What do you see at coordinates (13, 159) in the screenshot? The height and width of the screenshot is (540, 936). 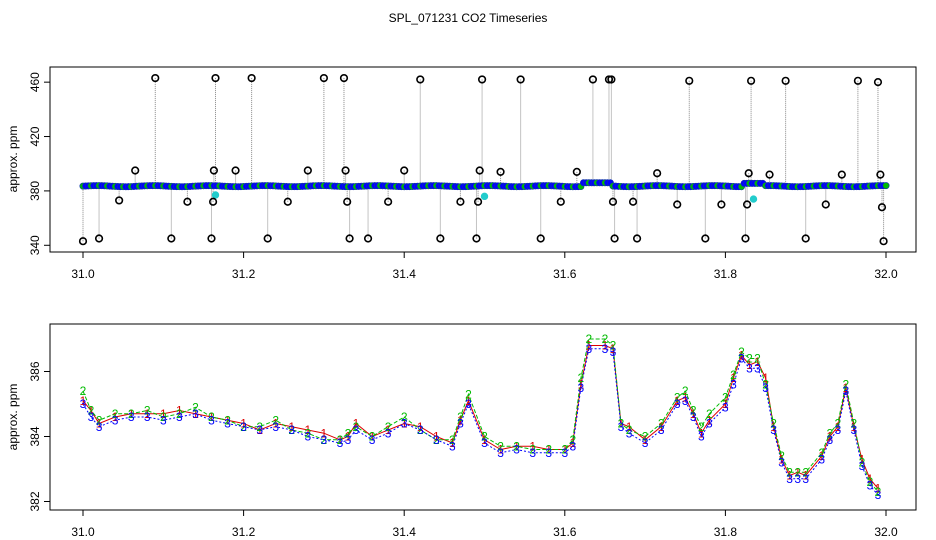 I see `y-axis-label-top: approx. ppm` at bounding box center [13, 159].